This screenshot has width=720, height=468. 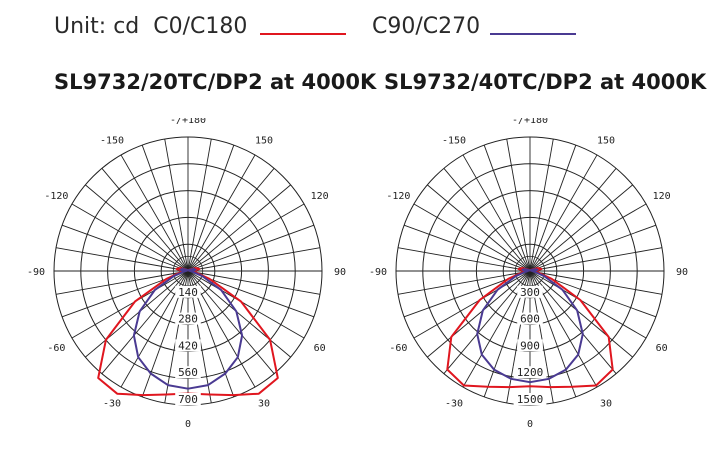 I want to click on radial-label: 600, so click(x=530, y=319).